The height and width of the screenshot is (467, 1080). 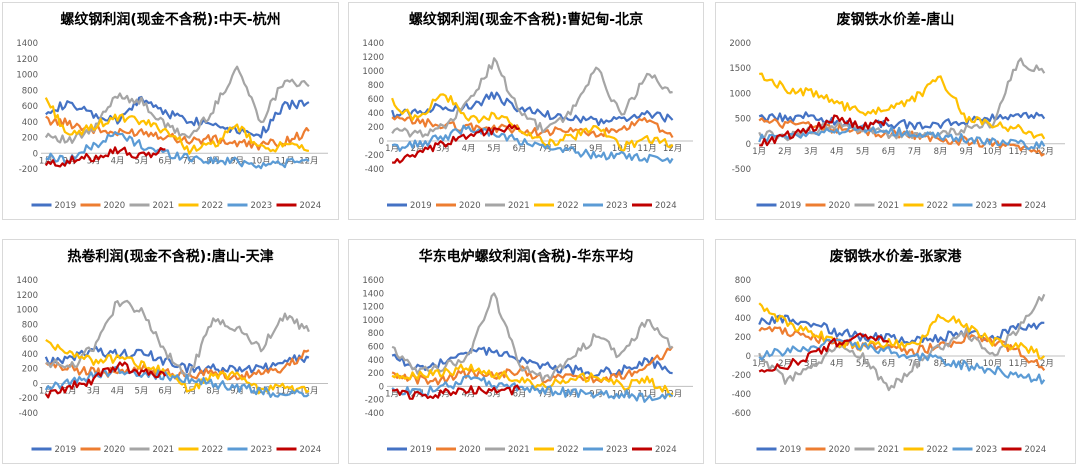 I want to click on y-tick-label: 1600, so click(x=373, y=281).